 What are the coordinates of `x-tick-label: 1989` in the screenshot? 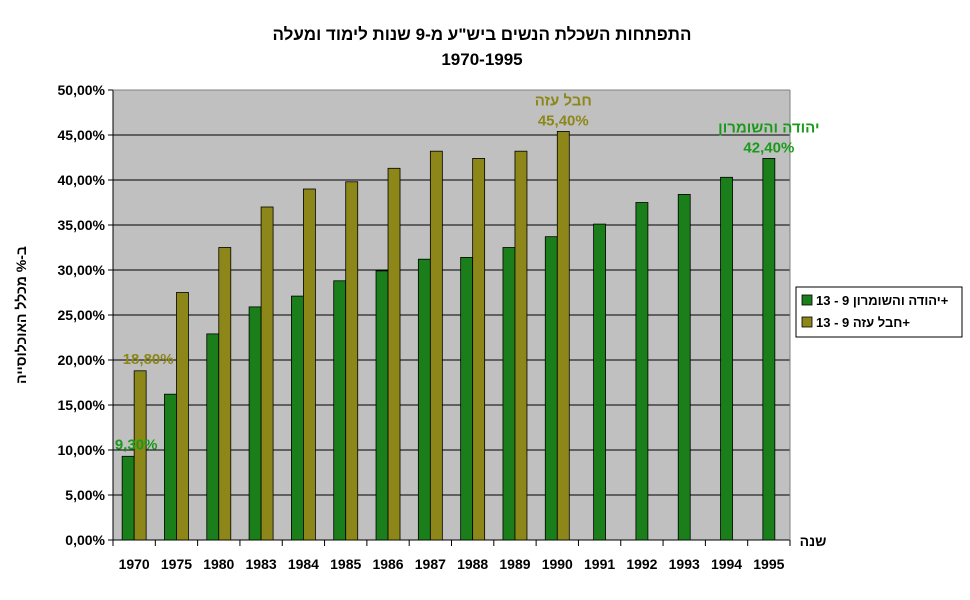 It's located at (514, 564).